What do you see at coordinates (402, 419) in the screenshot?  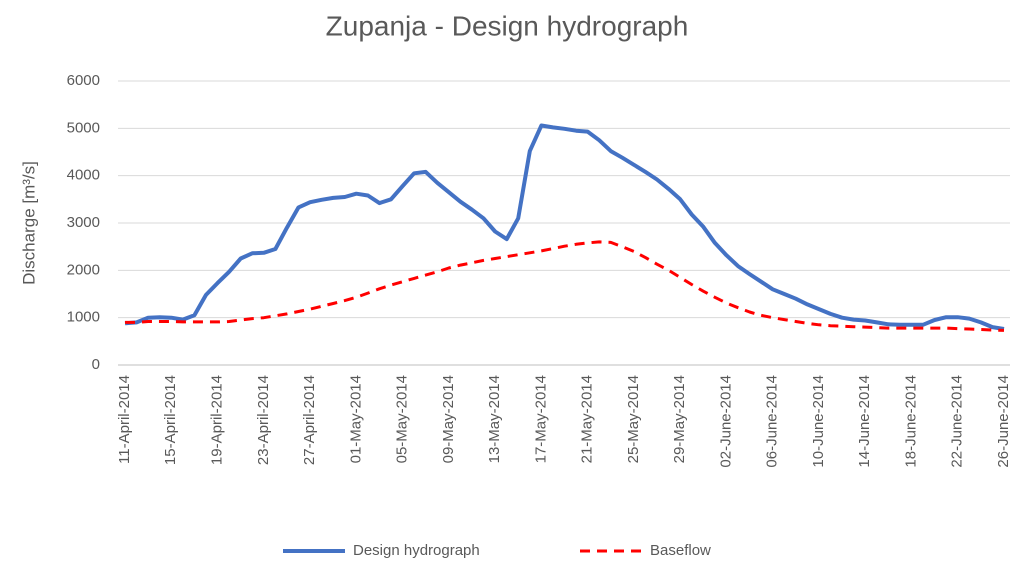 I see `x-tick-label: 05-May-2014` at bounding box center [402, 419].